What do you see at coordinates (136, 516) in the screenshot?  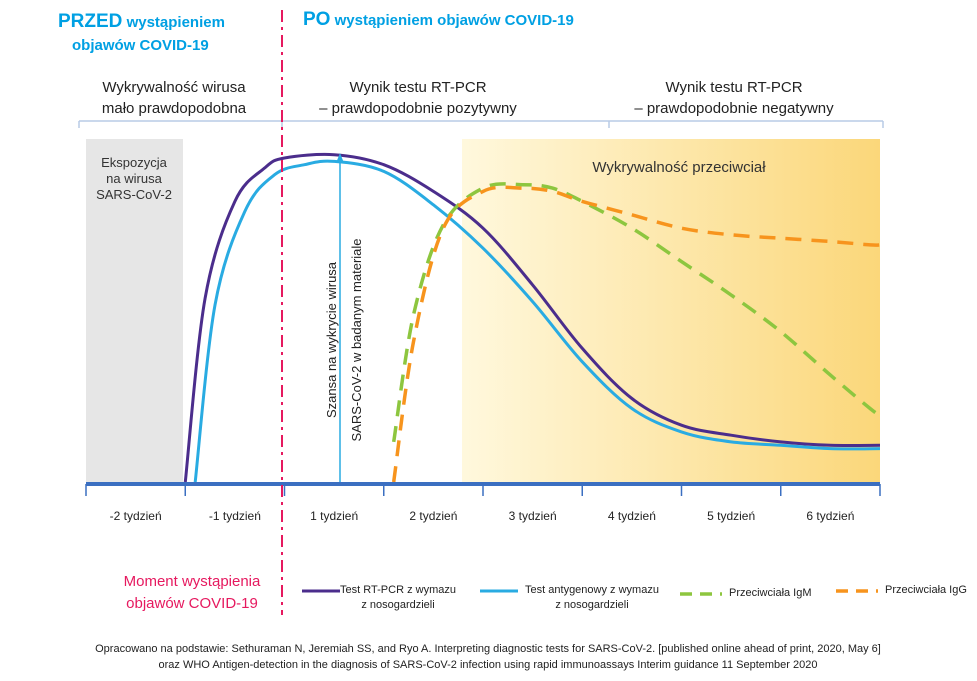 I see `x-tick-label: -2 tydzień` at bounding box center [136, 516].